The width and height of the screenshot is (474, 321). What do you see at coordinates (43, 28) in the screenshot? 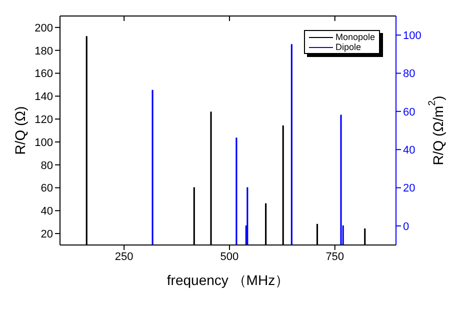
I see `y-tick-label: 200` at bounding box center [43, 28].